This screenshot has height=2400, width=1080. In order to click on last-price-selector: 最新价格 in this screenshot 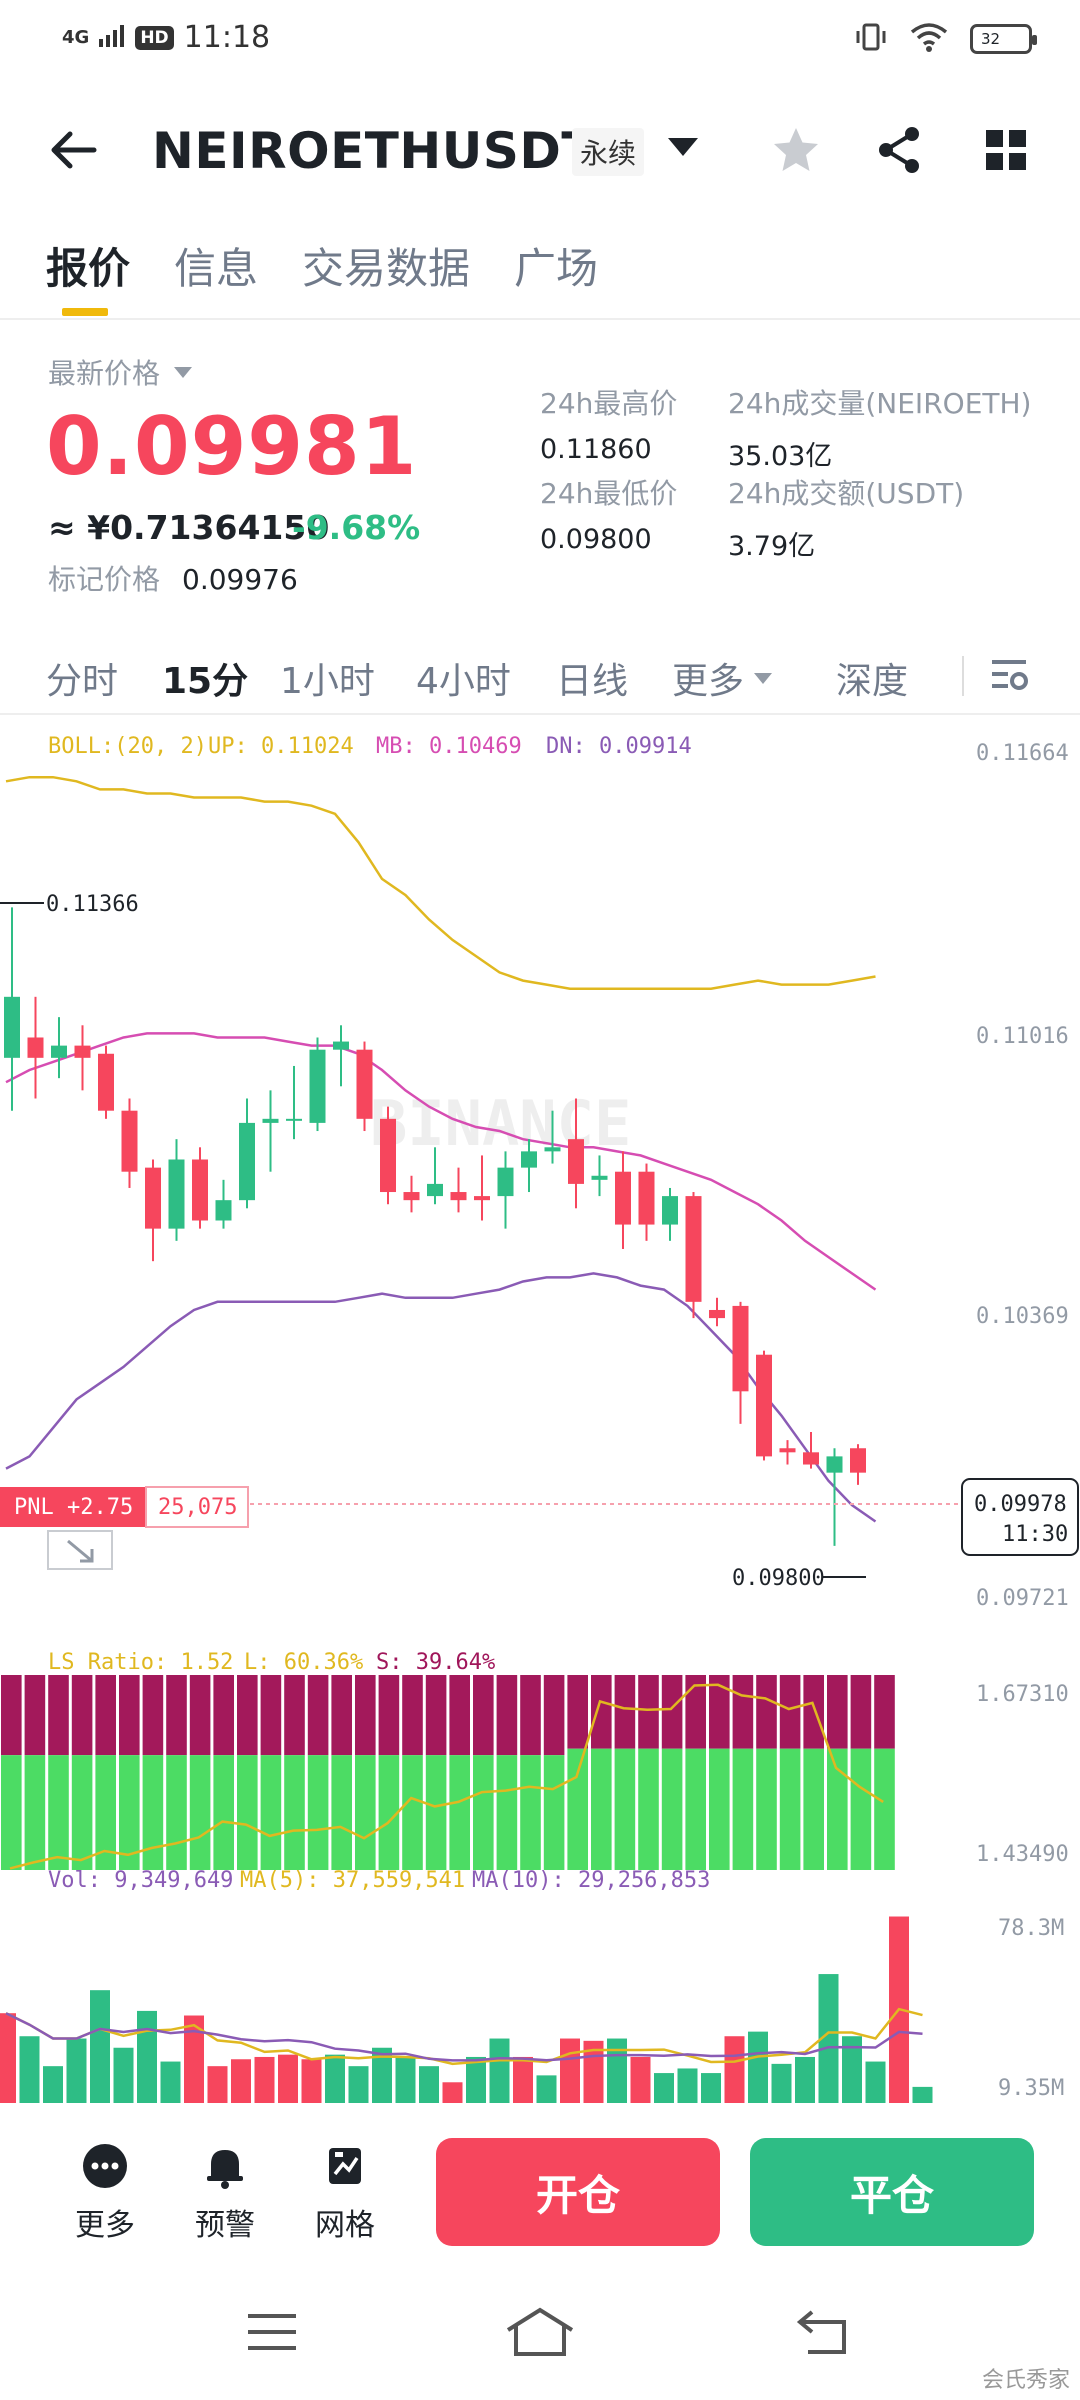, I will do `click(120, 372)`.